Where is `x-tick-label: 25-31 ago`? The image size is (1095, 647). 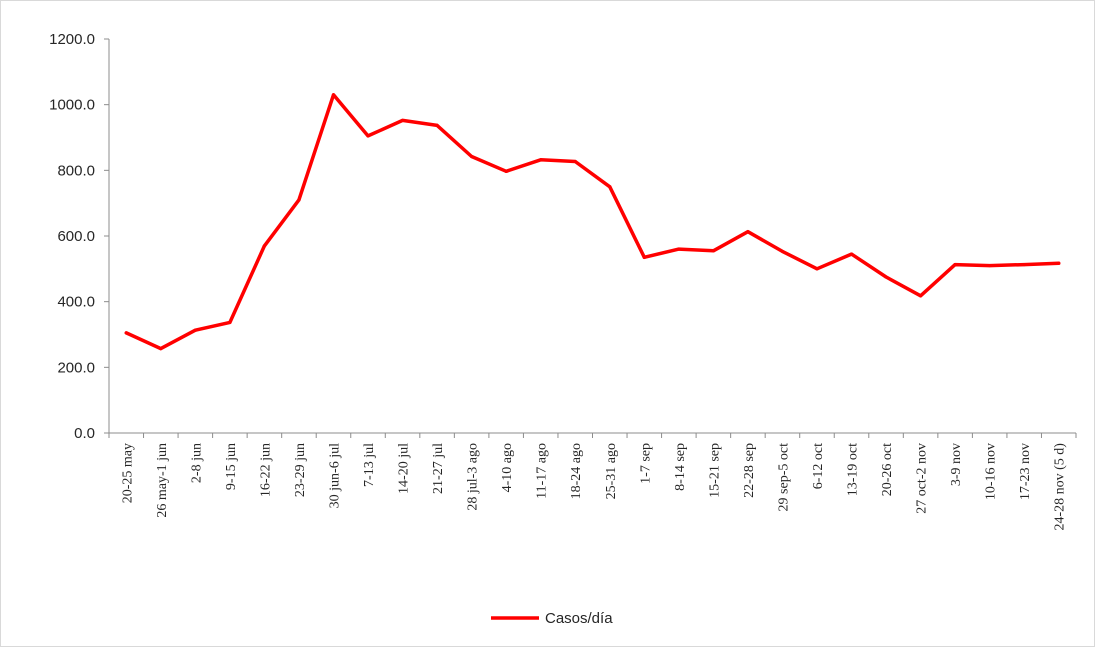
x-tick-label: 25-31 ago is located at coordinates (611, 471).